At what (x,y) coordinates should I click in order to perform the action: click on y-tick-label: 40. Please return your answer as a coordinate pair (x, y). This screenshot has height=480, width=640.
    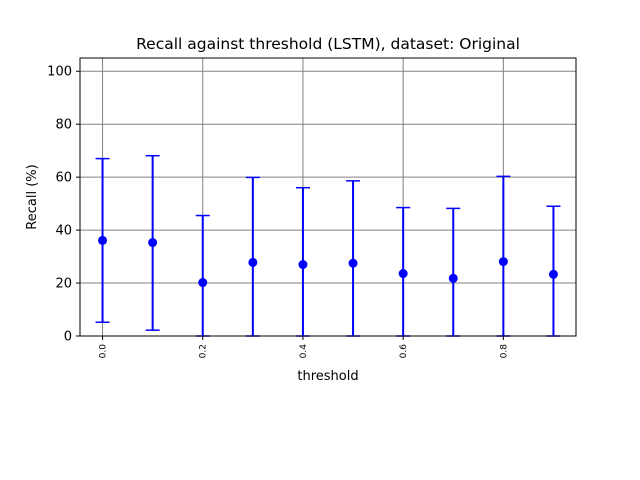
    Looking at the image, I should click on (63, 231).